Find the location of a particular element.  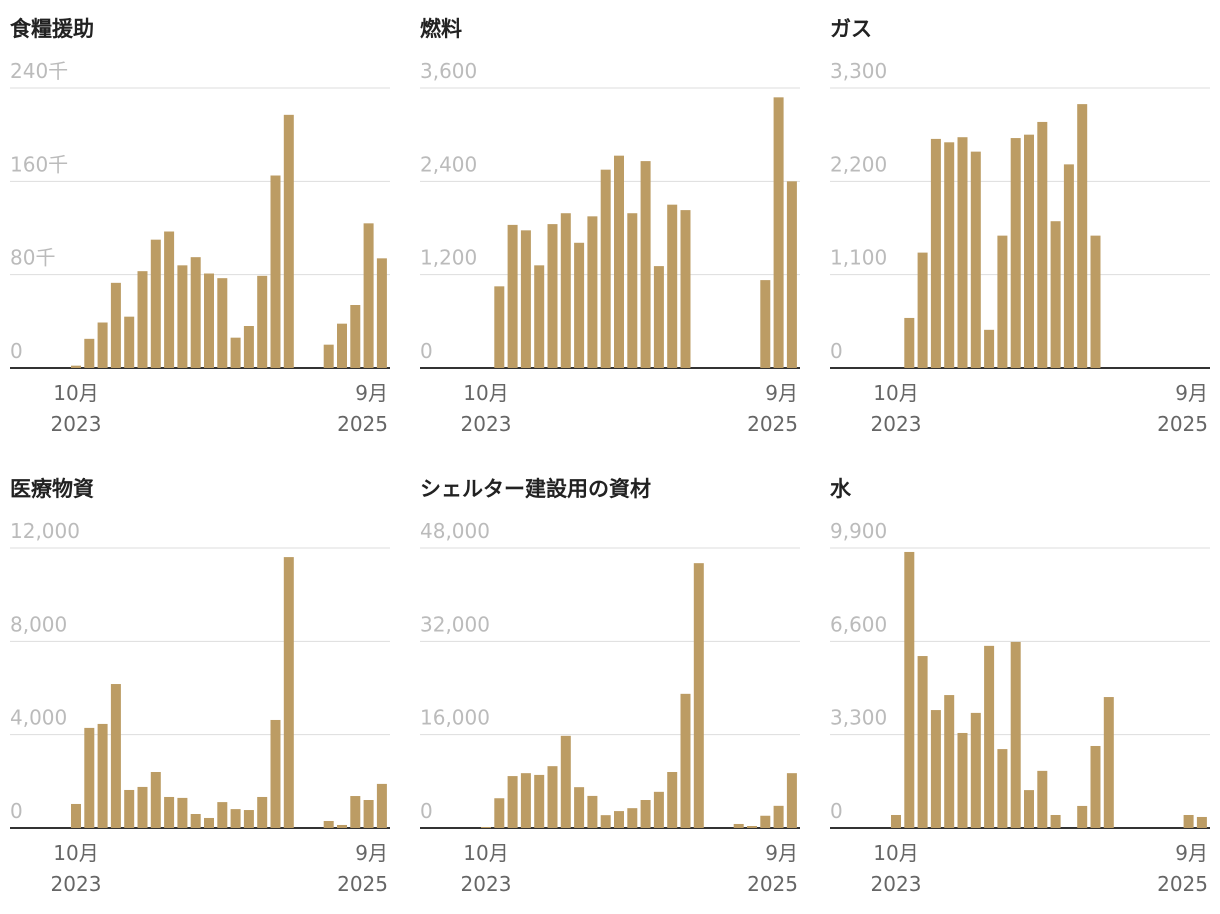

y-tick-label: 32,000 is located at coordinates (455, 624).